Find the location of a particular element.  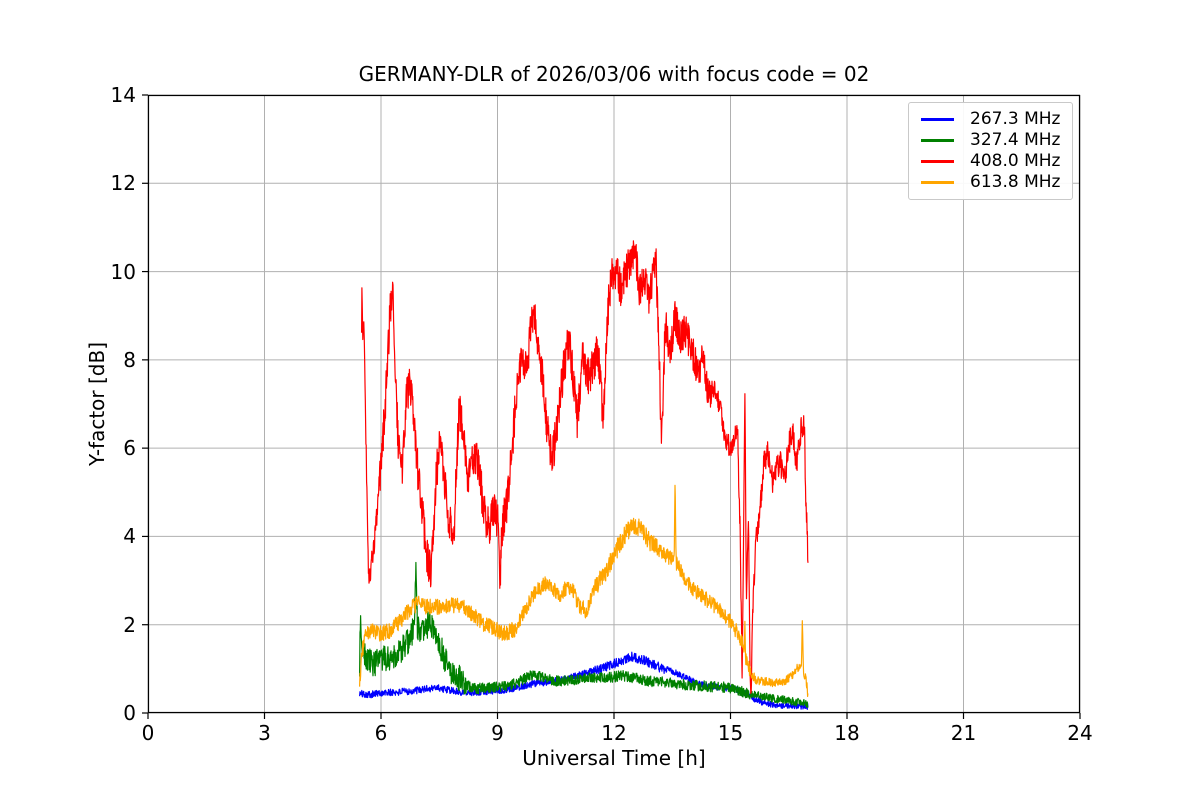

x-tick-label: 15 is located at coordinates (730, 733).